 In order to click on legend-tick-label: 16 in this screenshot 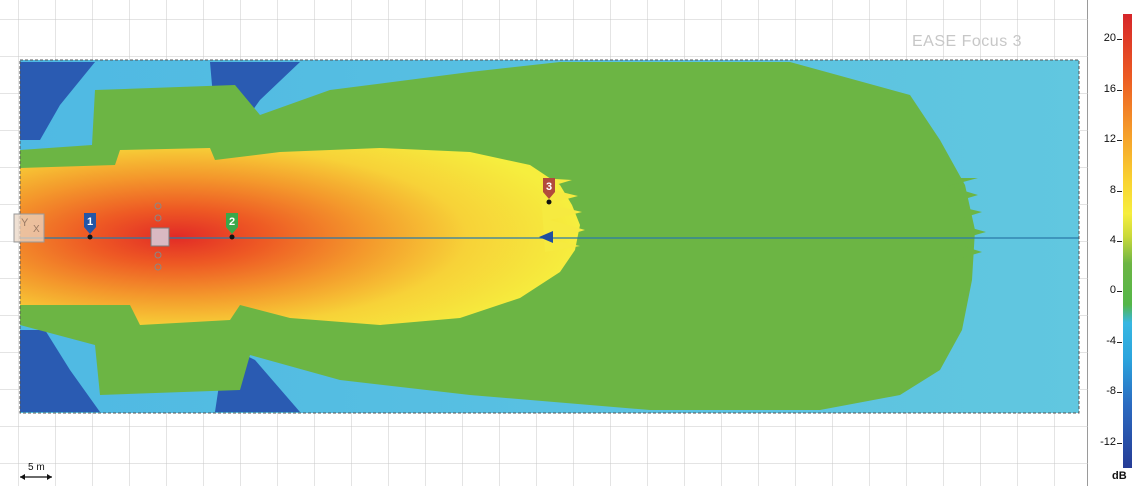, I will do `click(1109, 88)`.